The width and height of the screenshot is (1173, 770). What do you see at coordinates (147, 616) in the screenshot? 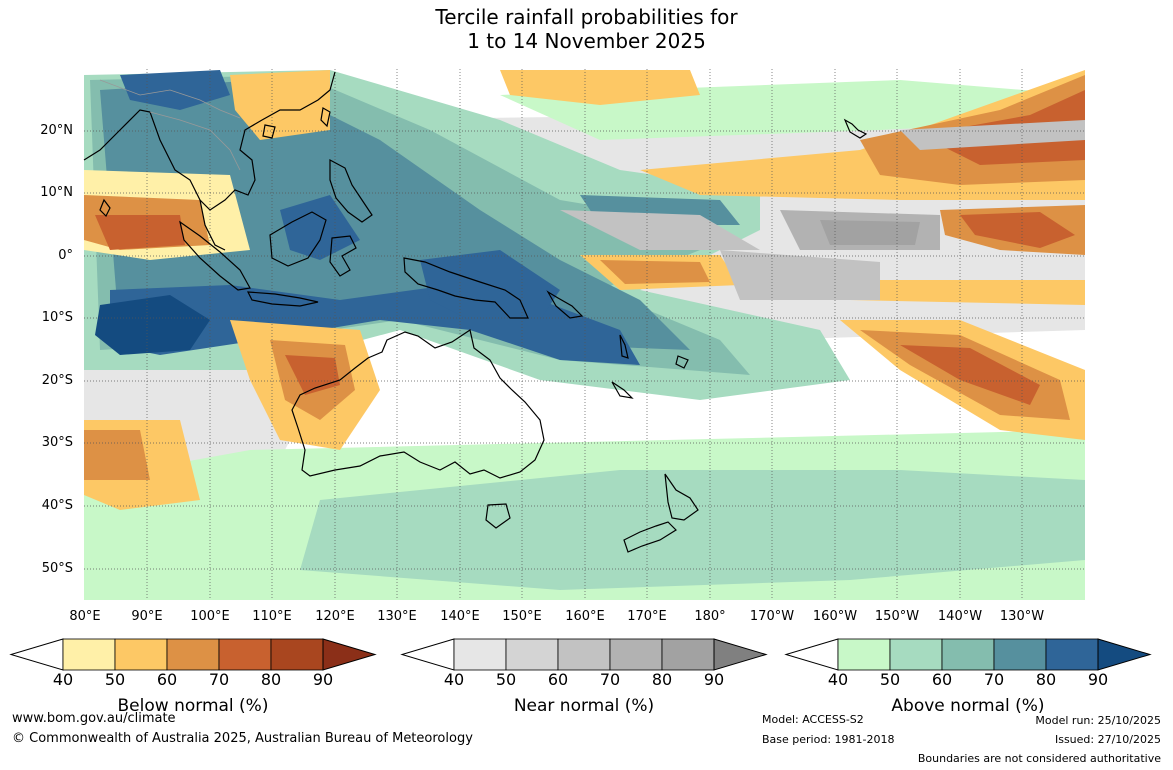
I see `lon-label-90e: 90°E` at bounding box center [147, 616].